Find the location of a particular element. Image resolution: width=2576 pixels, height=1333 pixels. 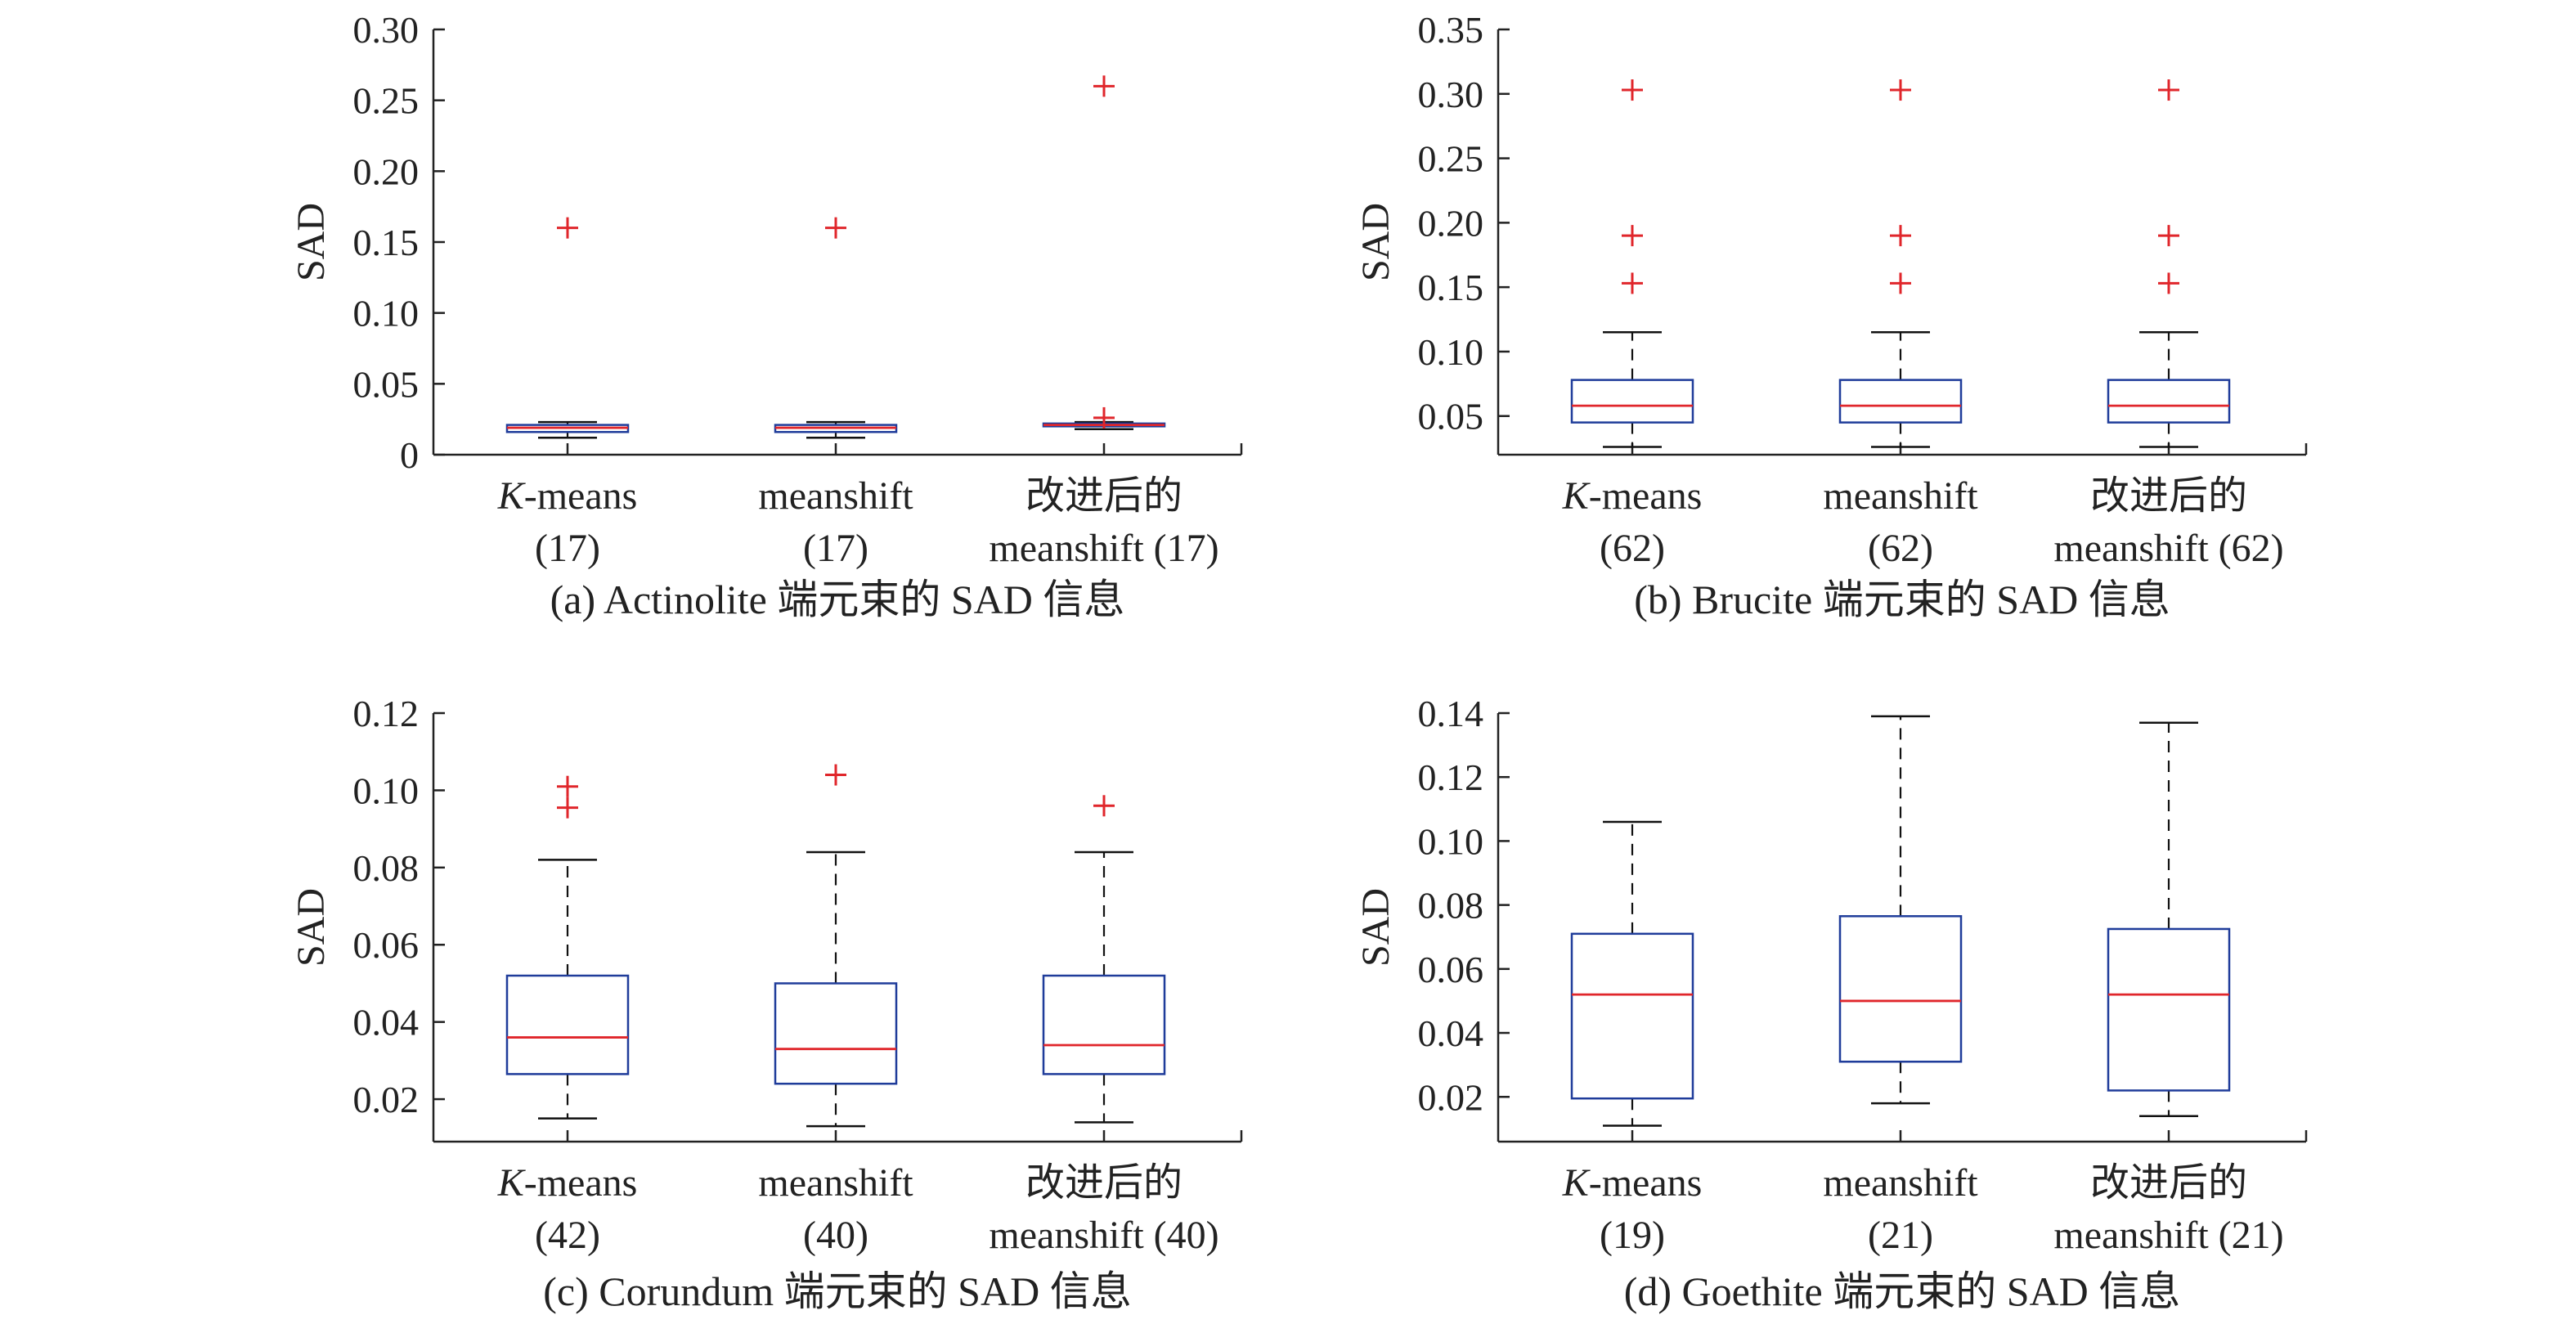

panel-caption: (a) Actinolite 端元束的 SAD 信息 is located at coordinates (838, 600).